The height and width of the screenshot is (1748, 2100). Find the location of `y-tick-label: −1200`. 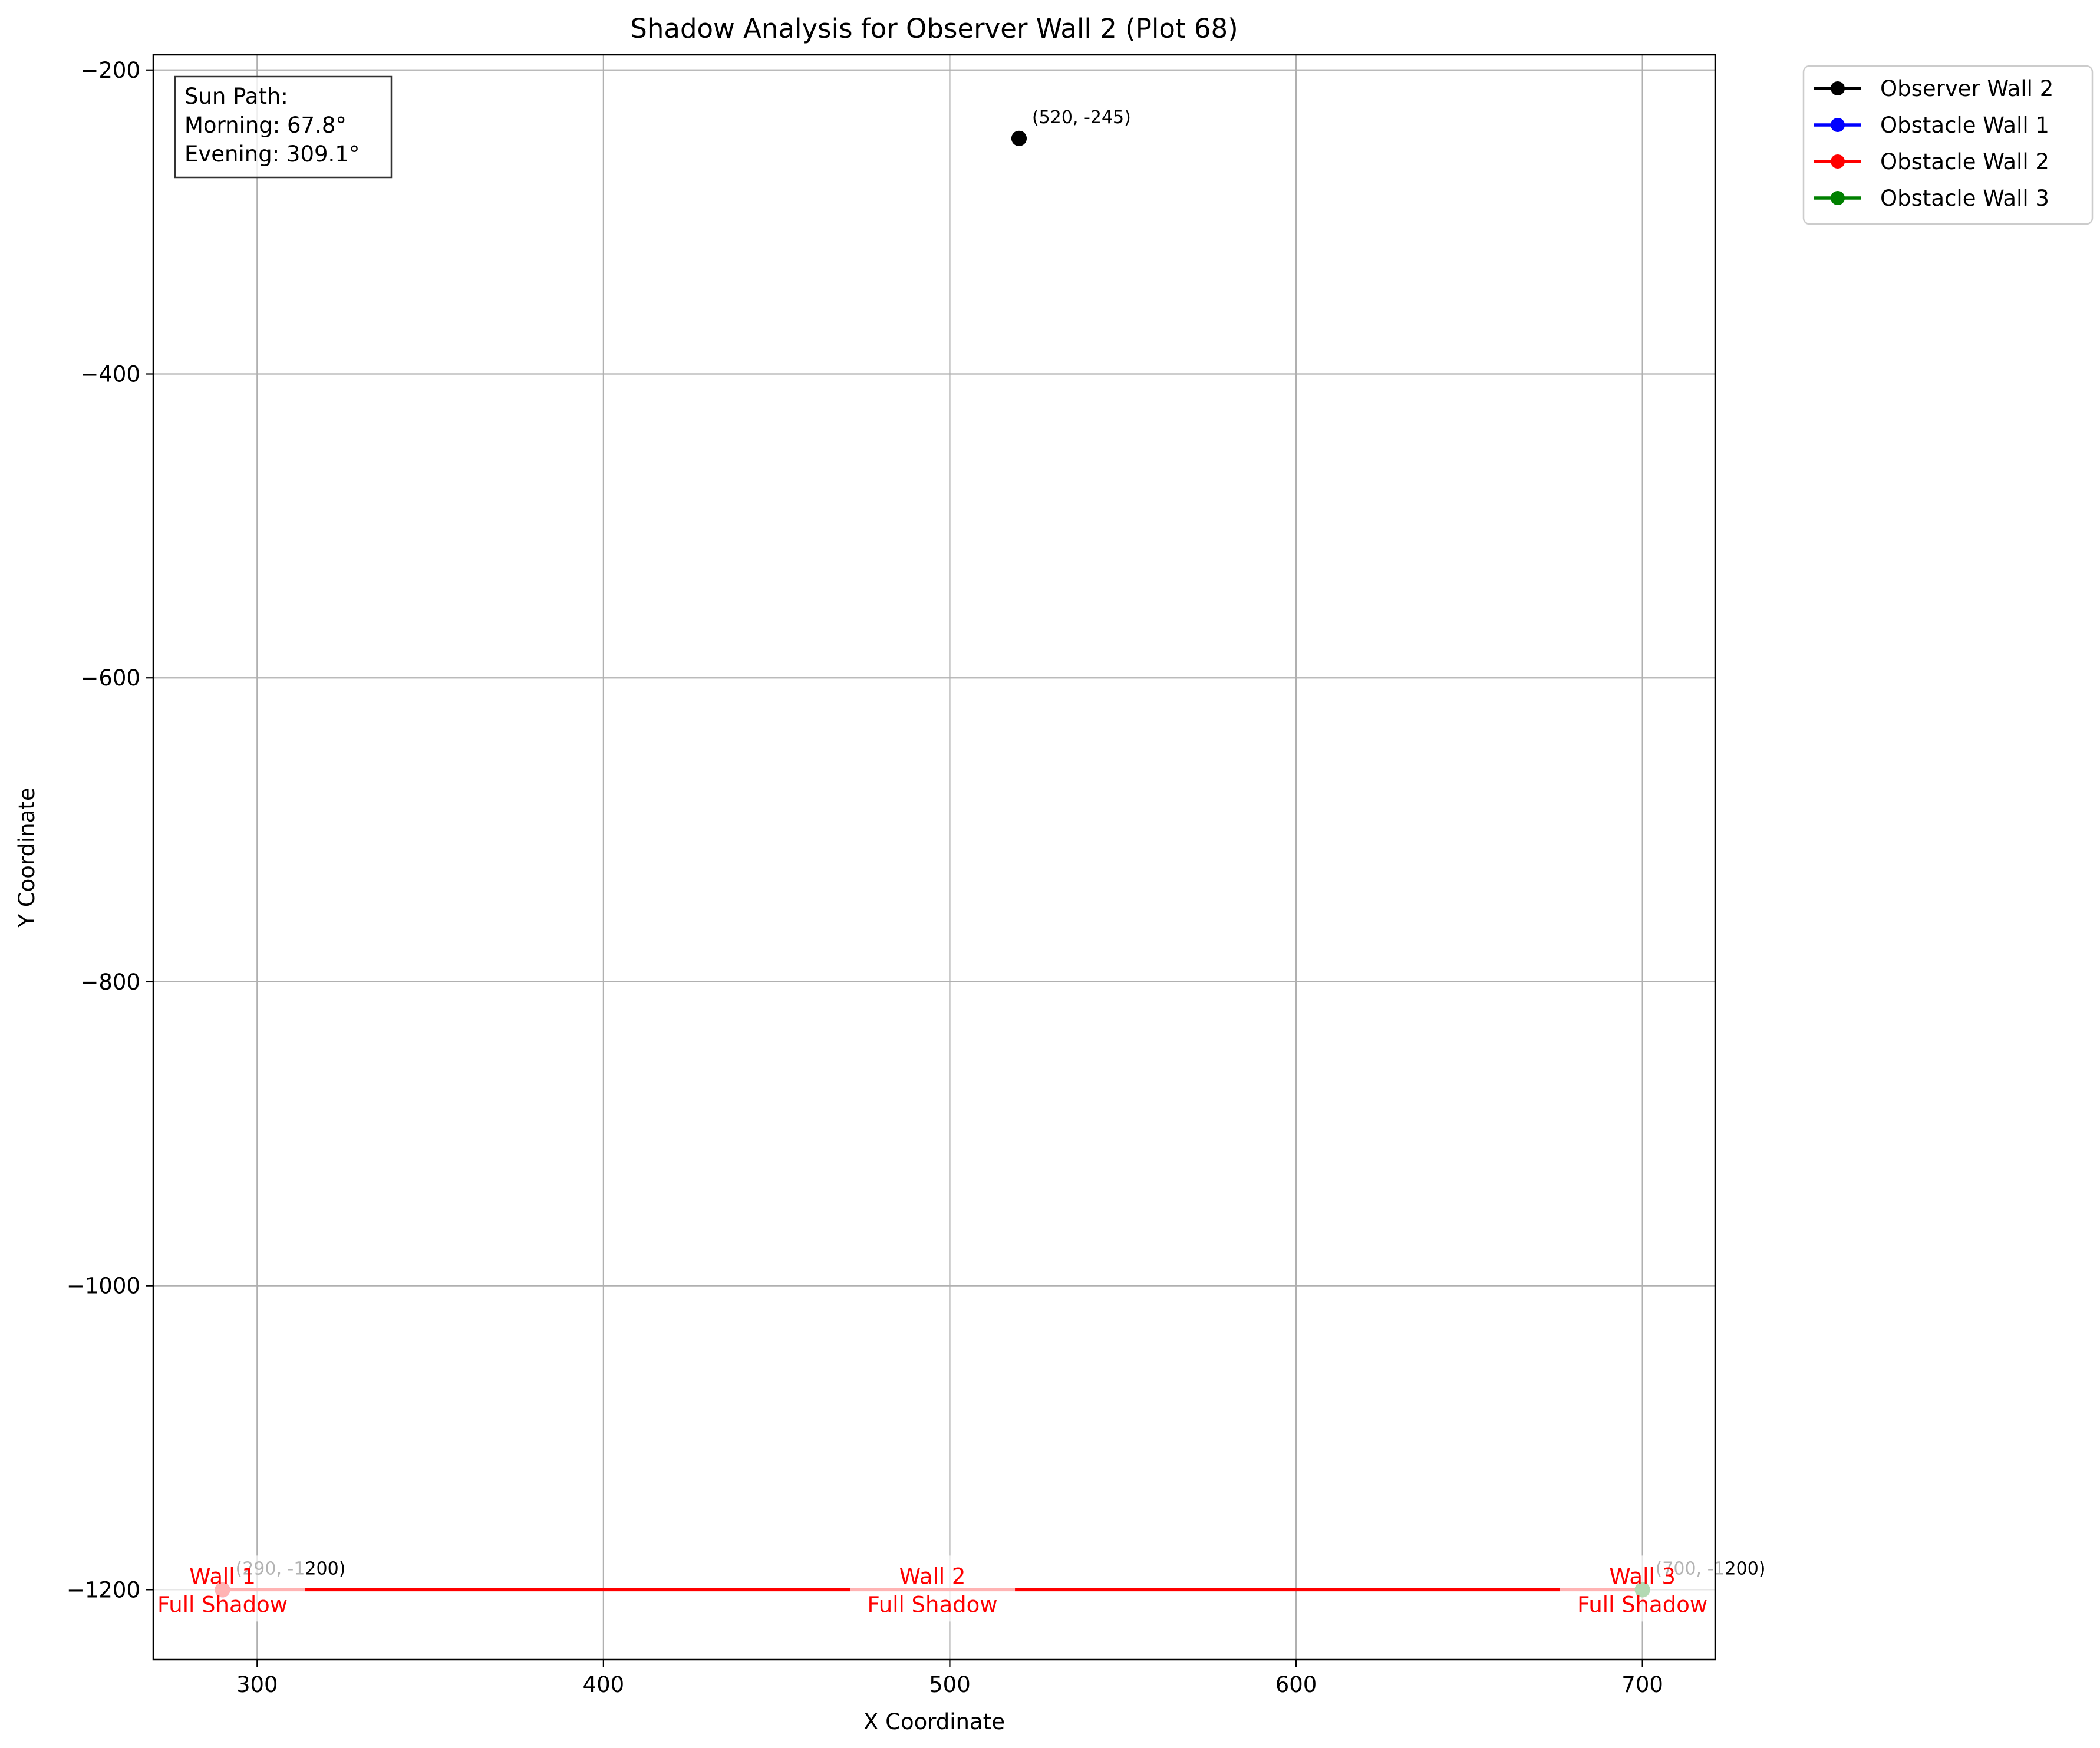

y-tick-label: −1200 is located at coordinates (104, 1589).